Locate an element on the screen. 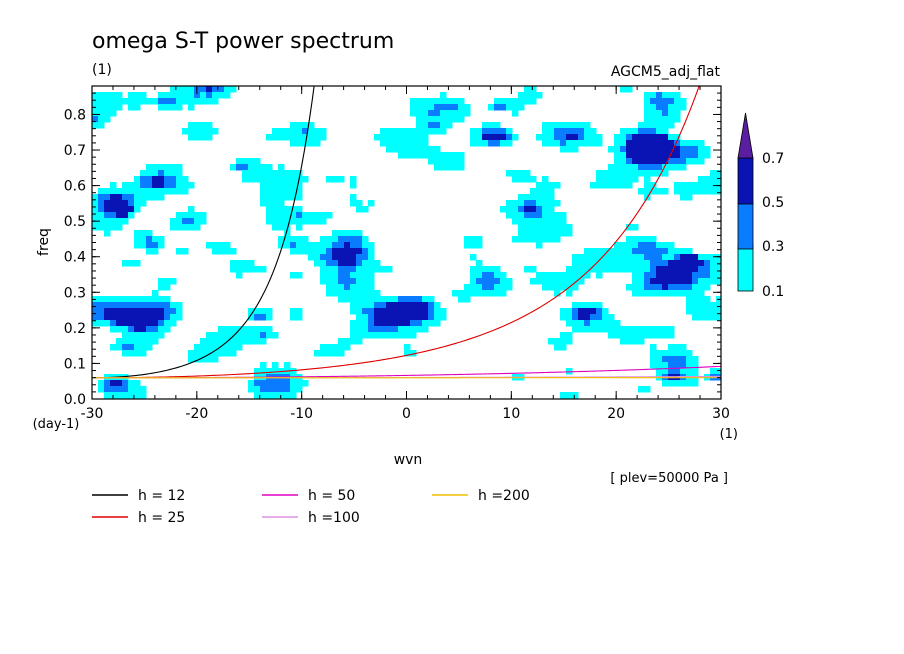 The image size is (904, 654). x-tick-label: 0 is located at coordinates (406, 414).